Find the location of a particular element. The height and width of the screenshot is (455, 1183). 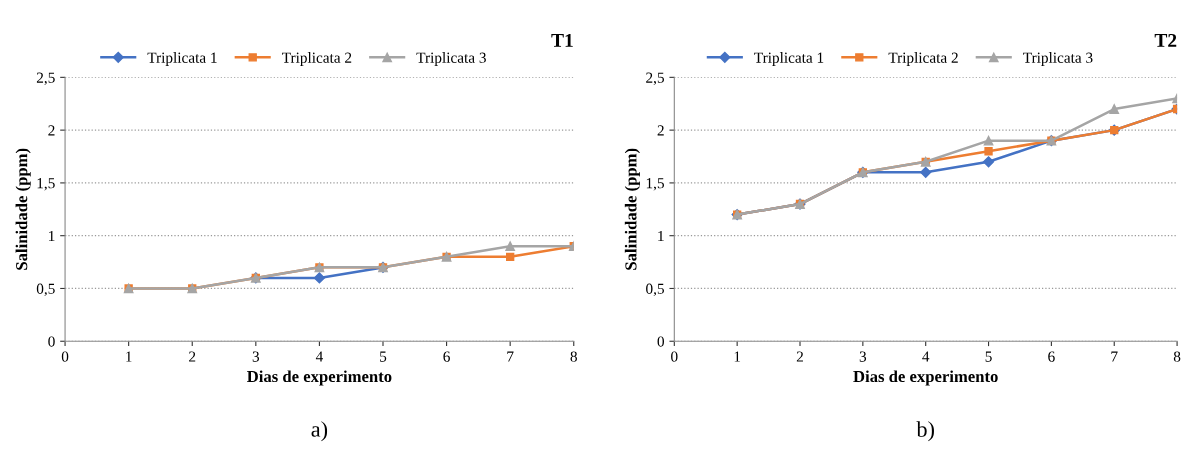

chart-title: T1 is located at coordinates (562, 40).